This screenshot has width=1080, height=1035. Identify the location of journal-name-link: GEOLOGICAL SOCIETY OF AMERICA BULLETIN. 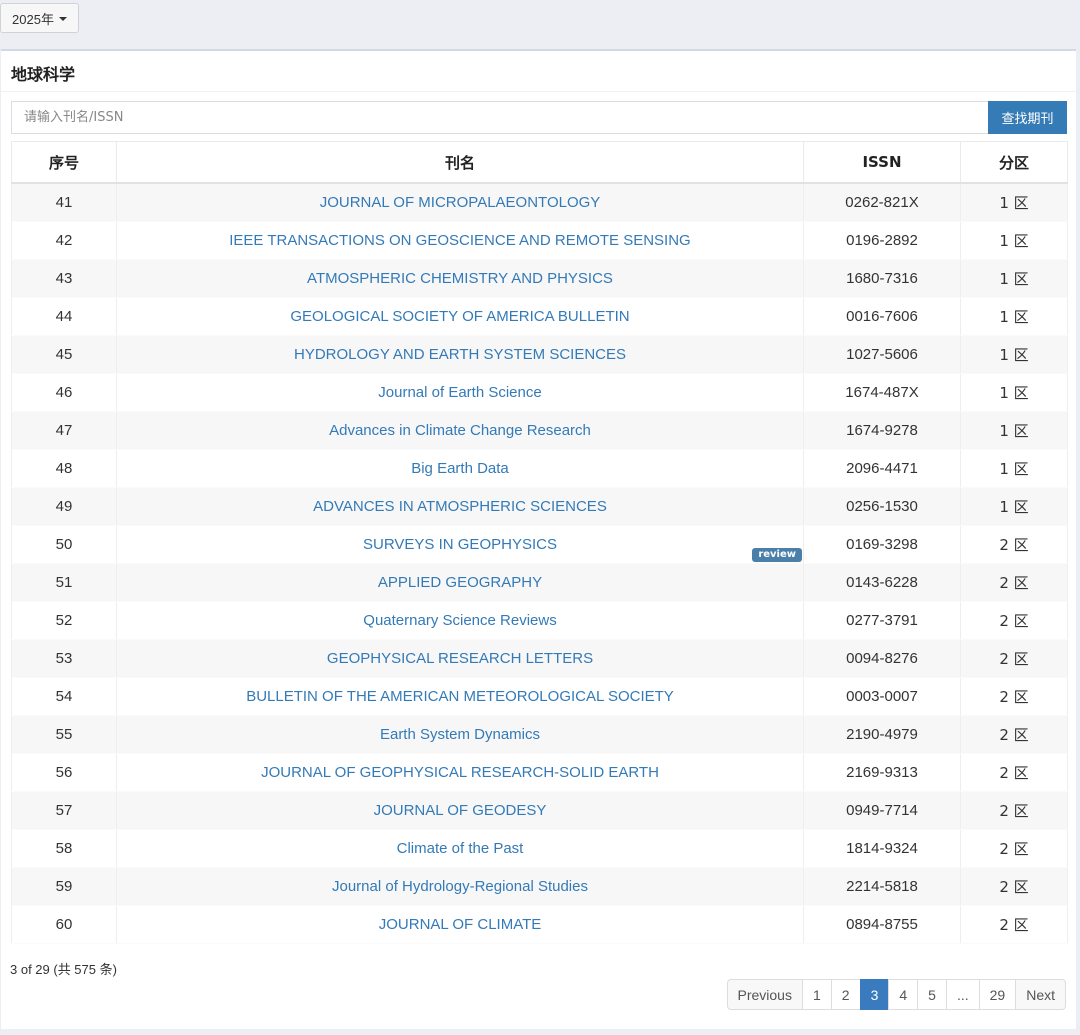
(460, 316).